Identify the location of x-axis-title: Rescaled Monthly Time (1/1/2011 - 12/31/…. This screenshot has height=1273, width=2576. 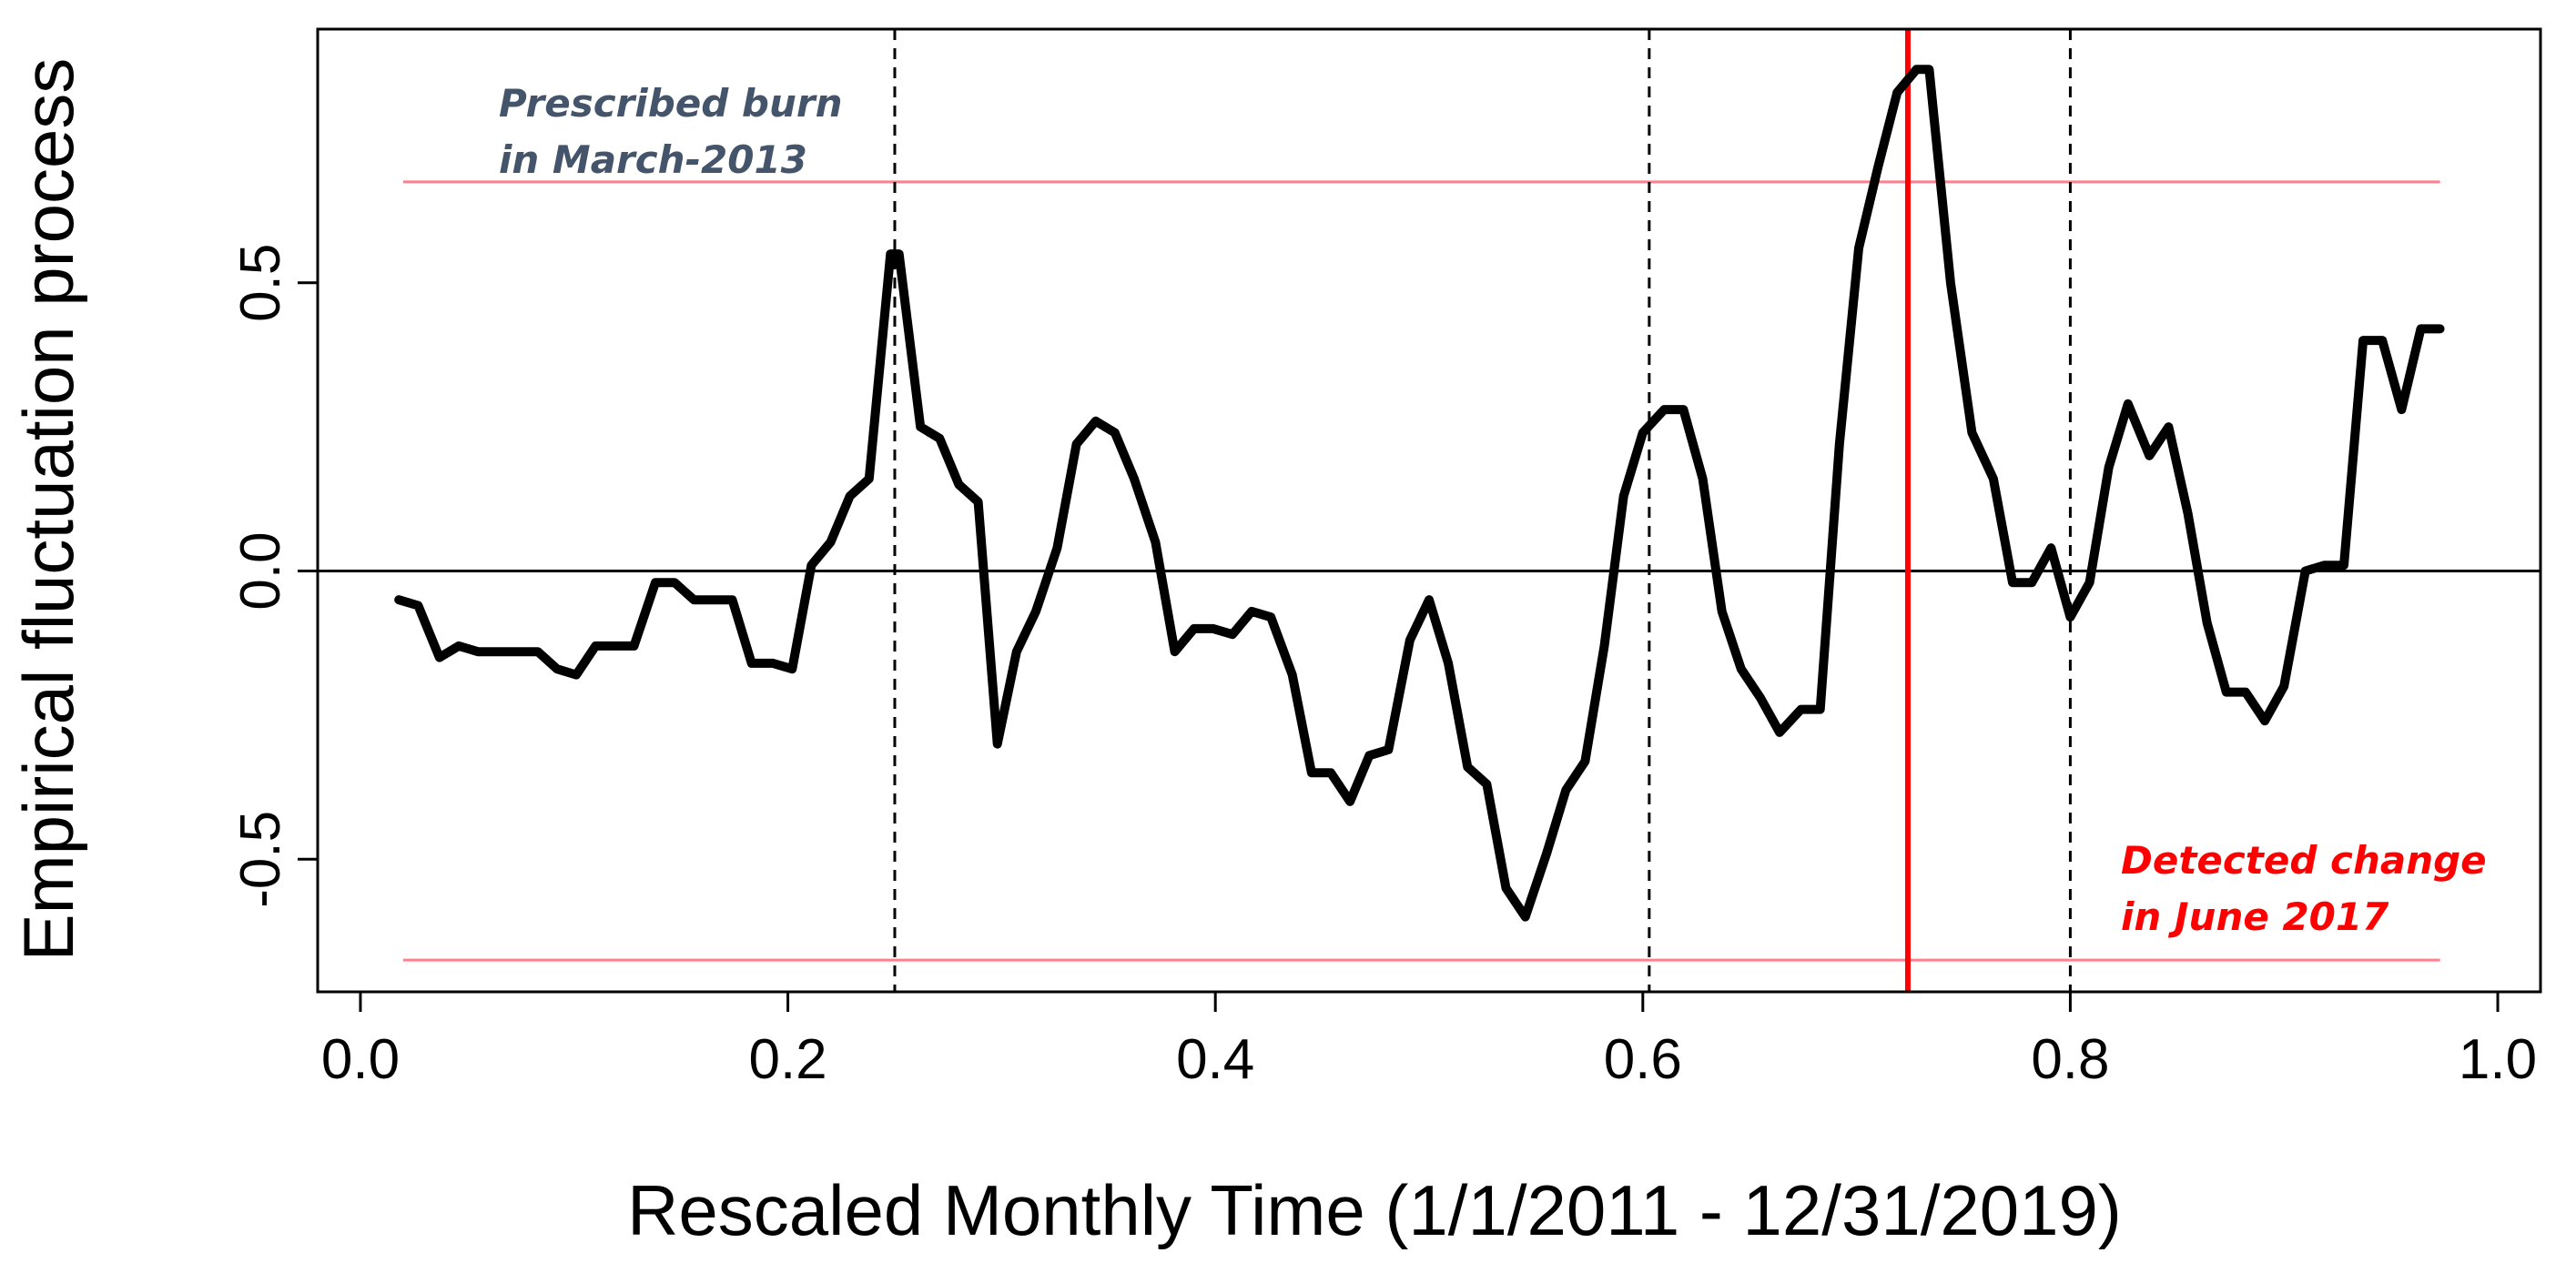
(1374, 1210).